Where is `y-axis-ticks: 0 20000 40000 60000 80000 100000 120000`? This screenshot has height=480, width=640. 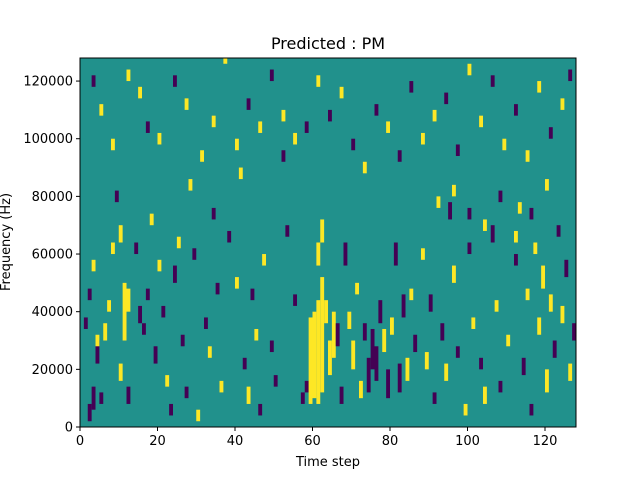 y-axis-ticks: 0 20000 40000 60000 80000 100000 120000 is located at coordinates (51, 255).